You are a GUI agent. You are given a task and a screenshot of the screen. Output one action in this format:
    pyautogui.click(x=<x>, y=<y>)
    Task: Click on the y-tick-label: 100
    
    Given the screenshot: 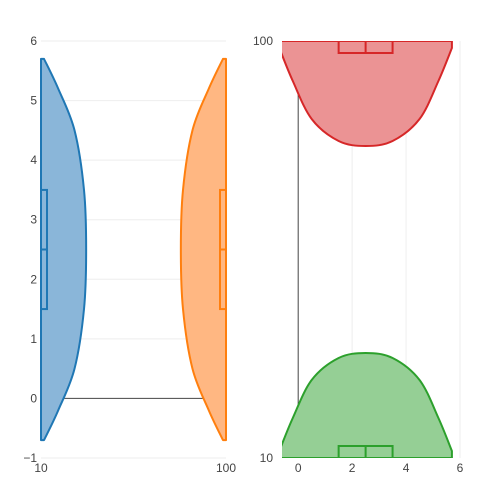 What is the action you would take?
    pyautogui.click(x=263, y=41)
    